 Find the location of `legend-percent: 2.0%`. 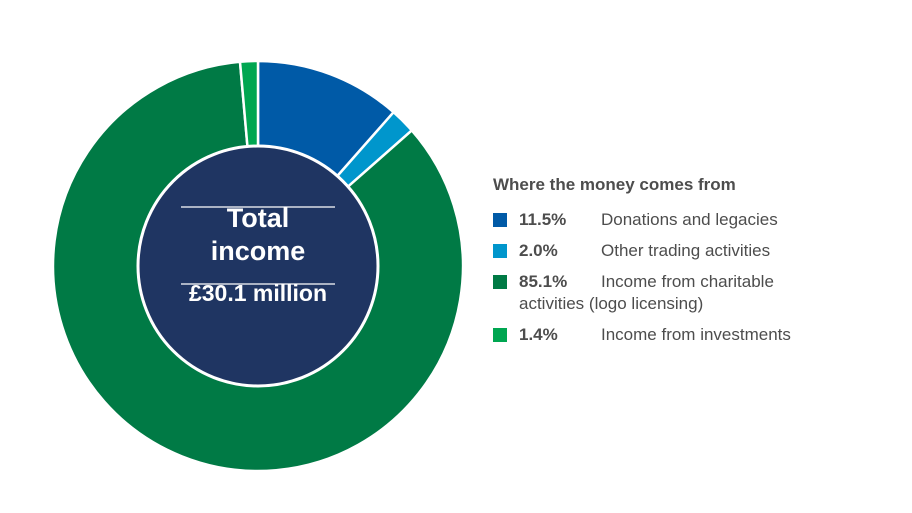

legend-percent: 2.0% is located at coordinates (538, 250).